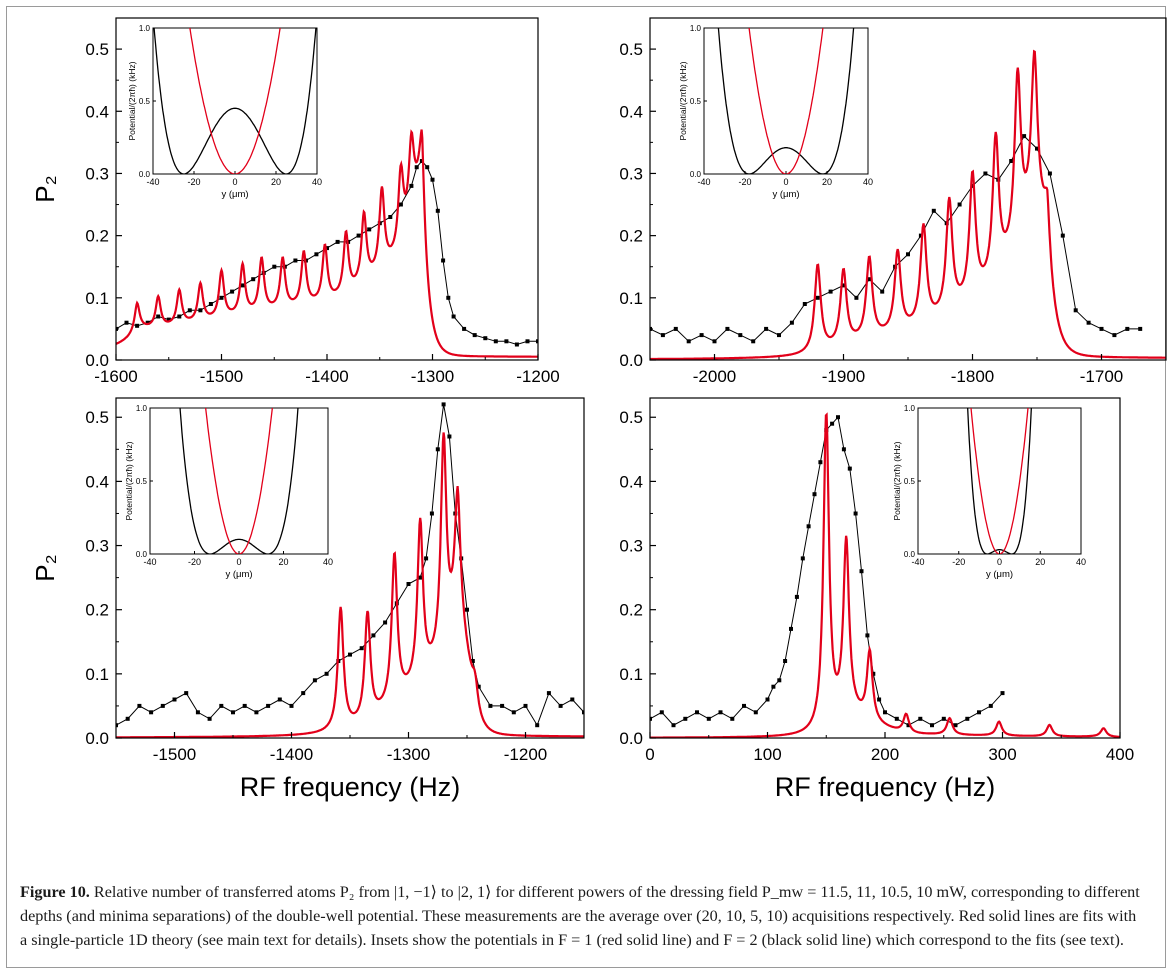 The height and width of the screenshot is (976, 1174). Describe the element at coordinates (714, 376) in the screenshot. I see `x-tick-label: -2000` at that location.